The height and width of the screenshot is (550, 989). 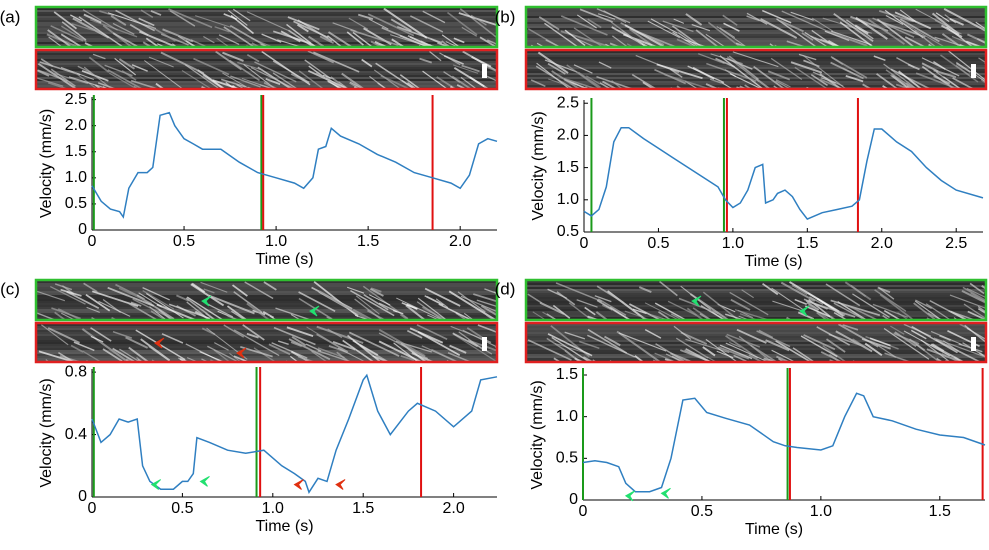 I want to click on kymograph-frame, so click(x=266, y=69).